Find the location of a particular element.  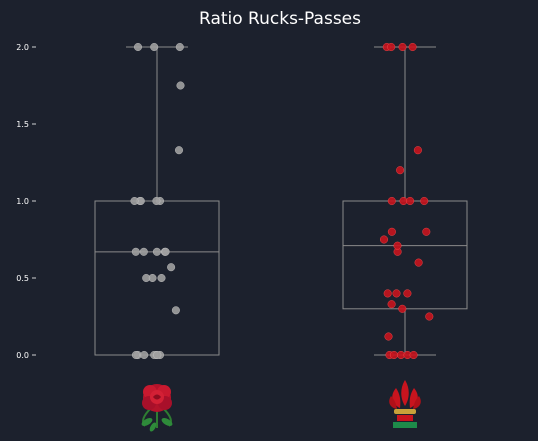

y-tick-label: 1.0 is located at coordinates (22, 201).